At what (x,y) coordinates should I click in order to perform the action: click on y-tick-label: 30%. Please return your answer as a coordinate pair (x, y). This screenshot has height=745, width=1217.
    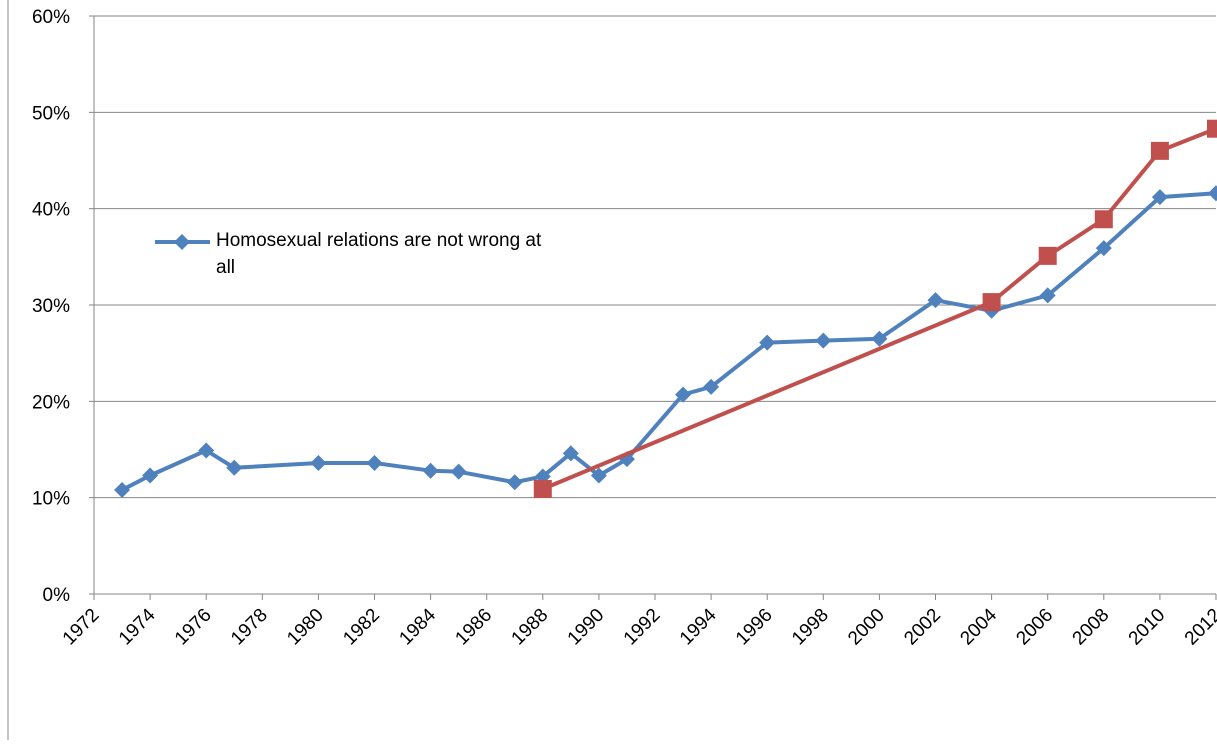
    Looking at the image, I should click on (51, 306).